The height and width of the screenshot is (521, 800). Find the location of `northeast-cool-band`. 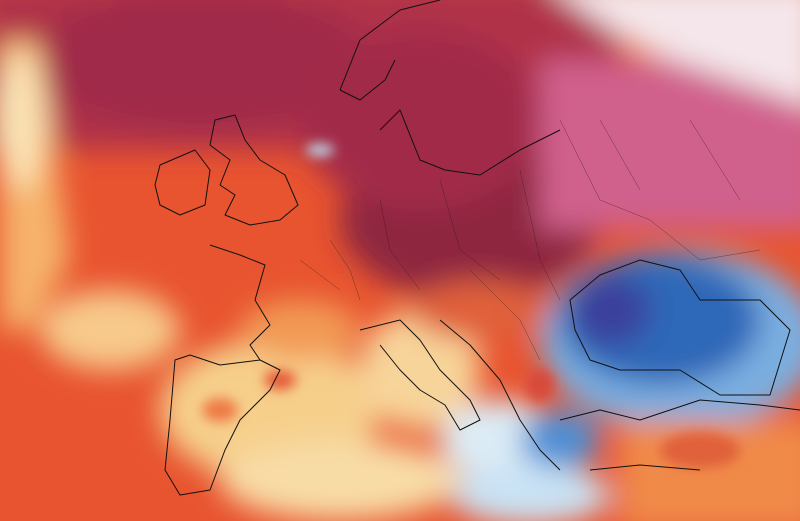

northeast-cool-band is located at coordinates (684, 52).